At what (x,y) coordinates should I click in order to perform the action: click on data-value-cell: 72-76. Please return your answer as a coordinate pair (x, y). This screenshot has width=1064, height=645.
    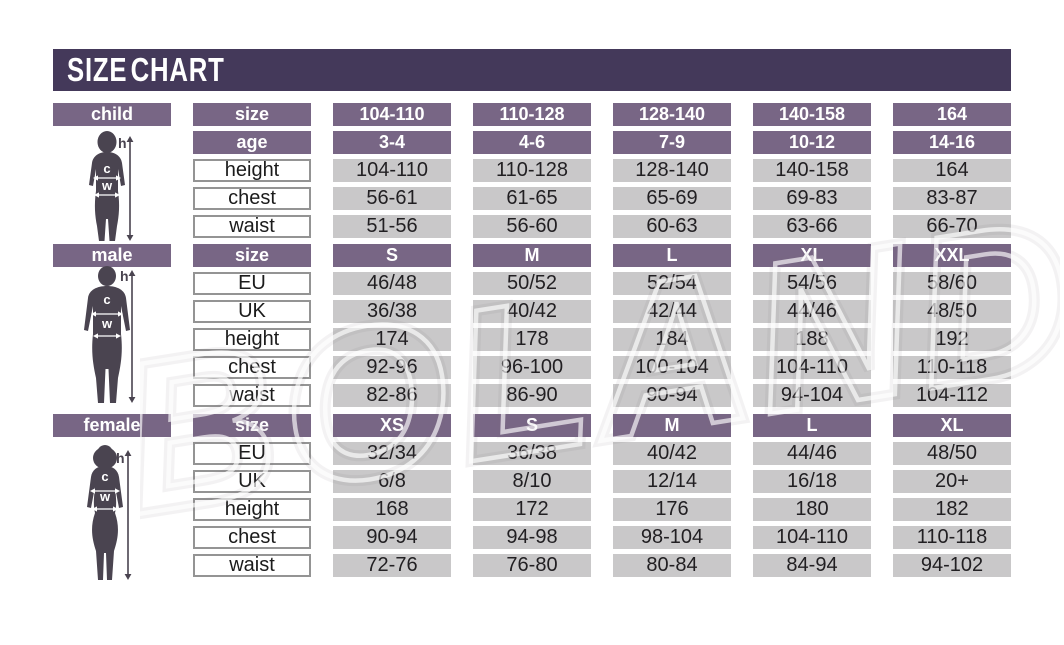
    Looking at the image, I should click on (392, 565).